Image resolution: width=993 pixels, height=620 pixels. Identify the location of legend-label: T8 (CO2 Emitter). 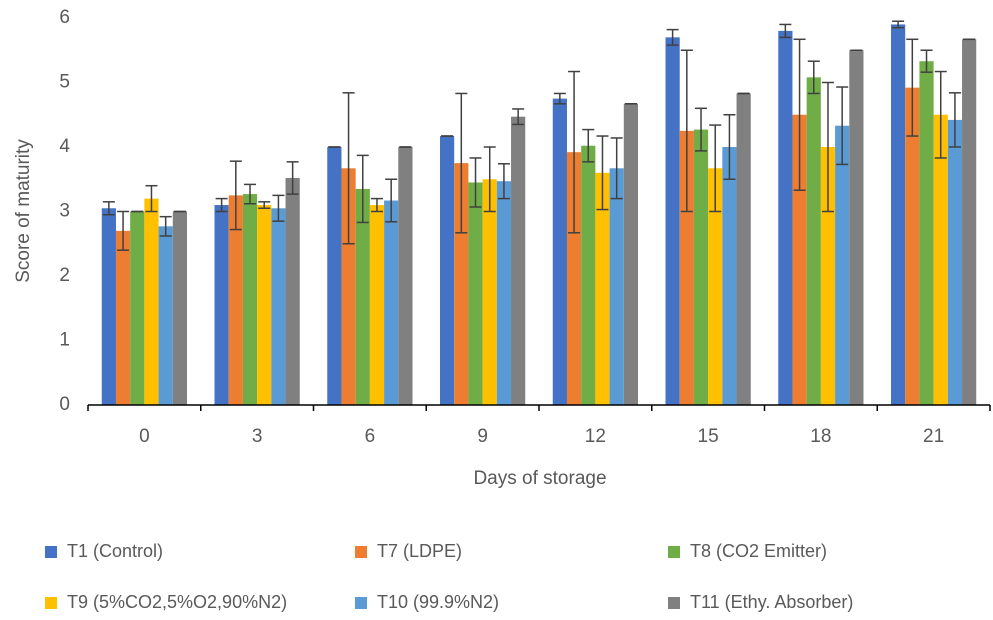
(758, 551).